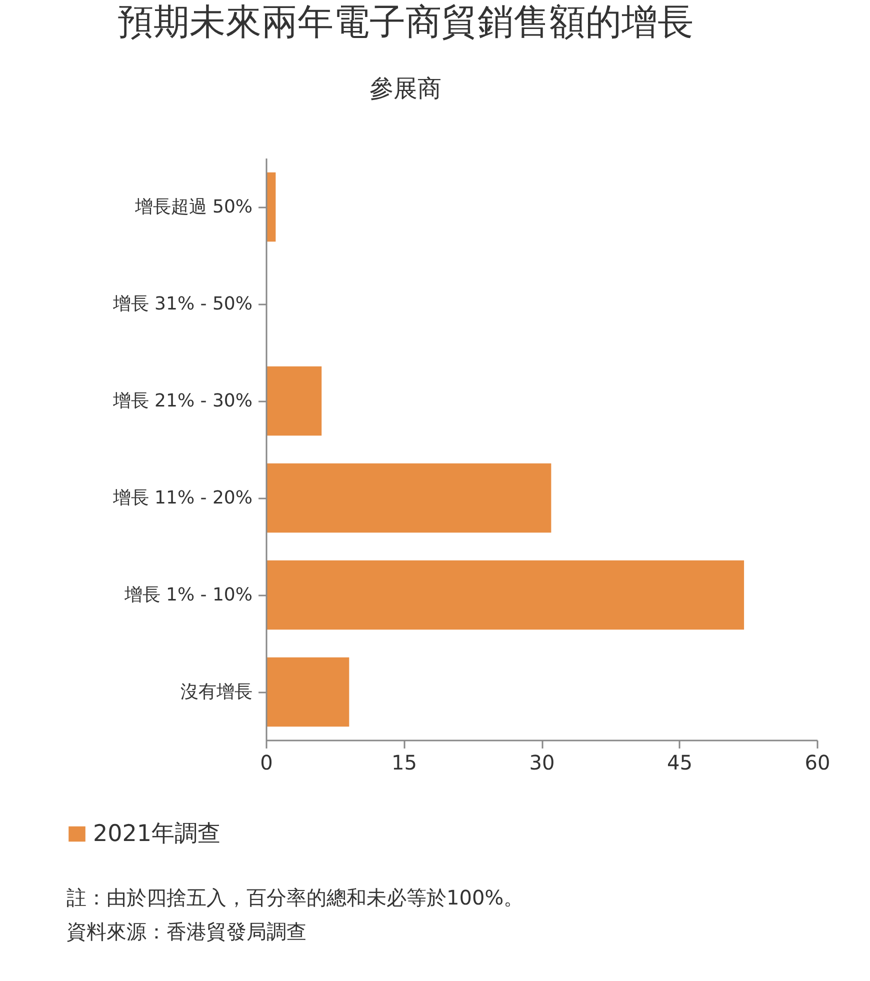 The height and width of the screenshot is (981, 870). Describe the element at coordinates (406, 88) in the screenshot. I see `chart-subtitle: 參展商` at that location.